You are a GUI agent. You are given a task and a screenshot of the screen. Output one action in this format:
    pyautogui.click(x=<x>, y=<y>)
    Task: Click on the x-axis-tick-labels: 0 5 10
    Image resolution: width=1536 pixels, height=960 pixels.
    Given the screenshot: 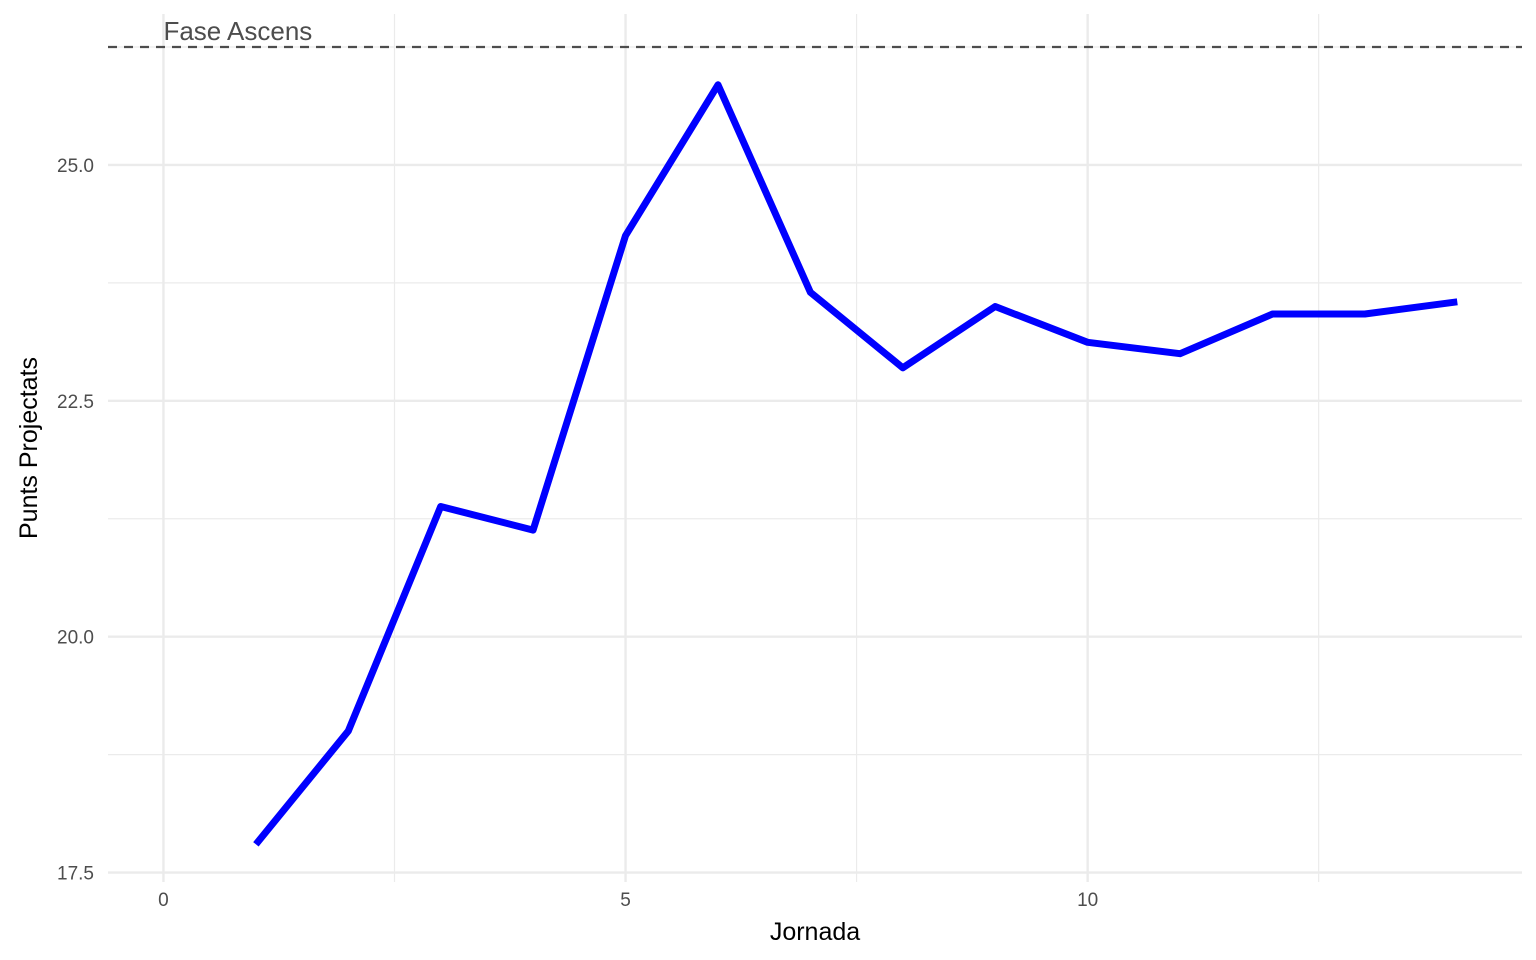 What is the action you would take?
    pyautogui.click(x=628, y=900)
    